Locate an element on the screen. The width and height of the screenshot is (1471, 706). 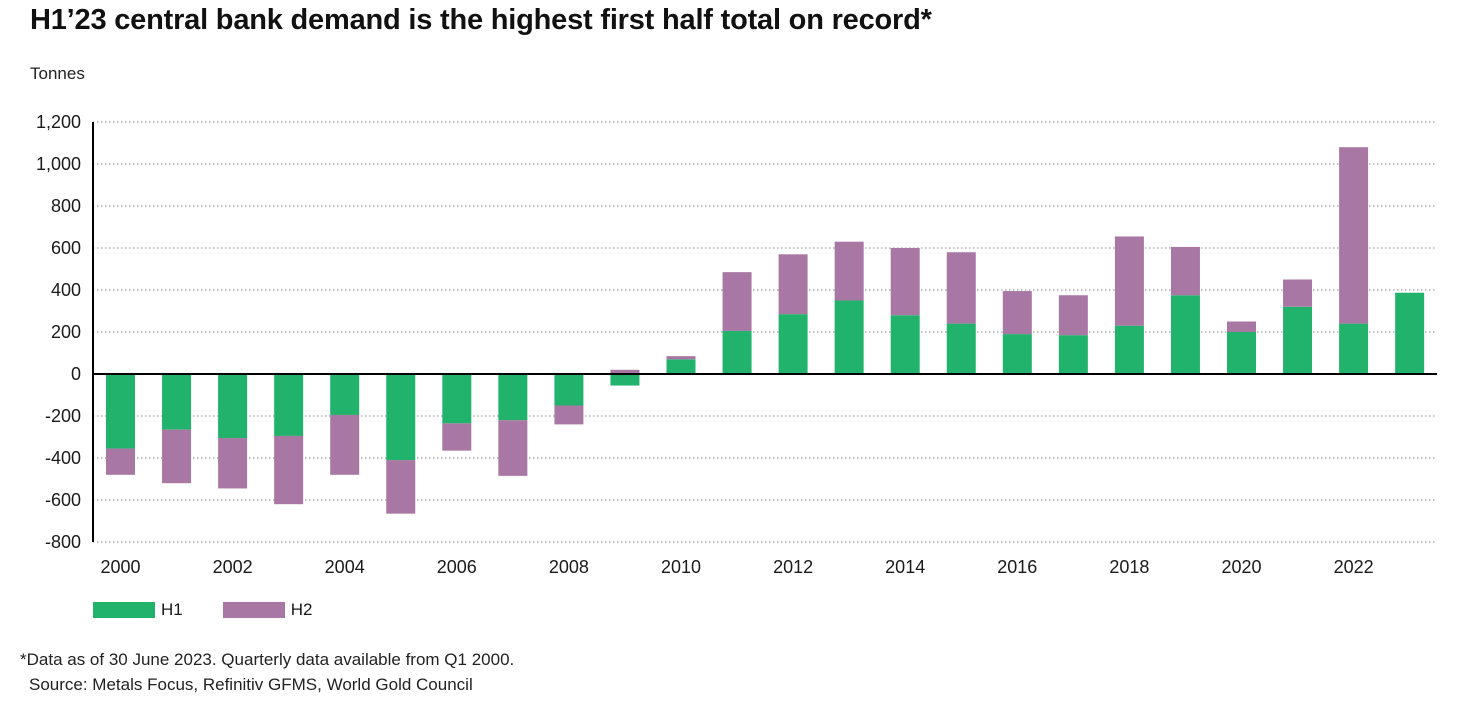
bar-h2-2011 is located at coordinates (737, 301).